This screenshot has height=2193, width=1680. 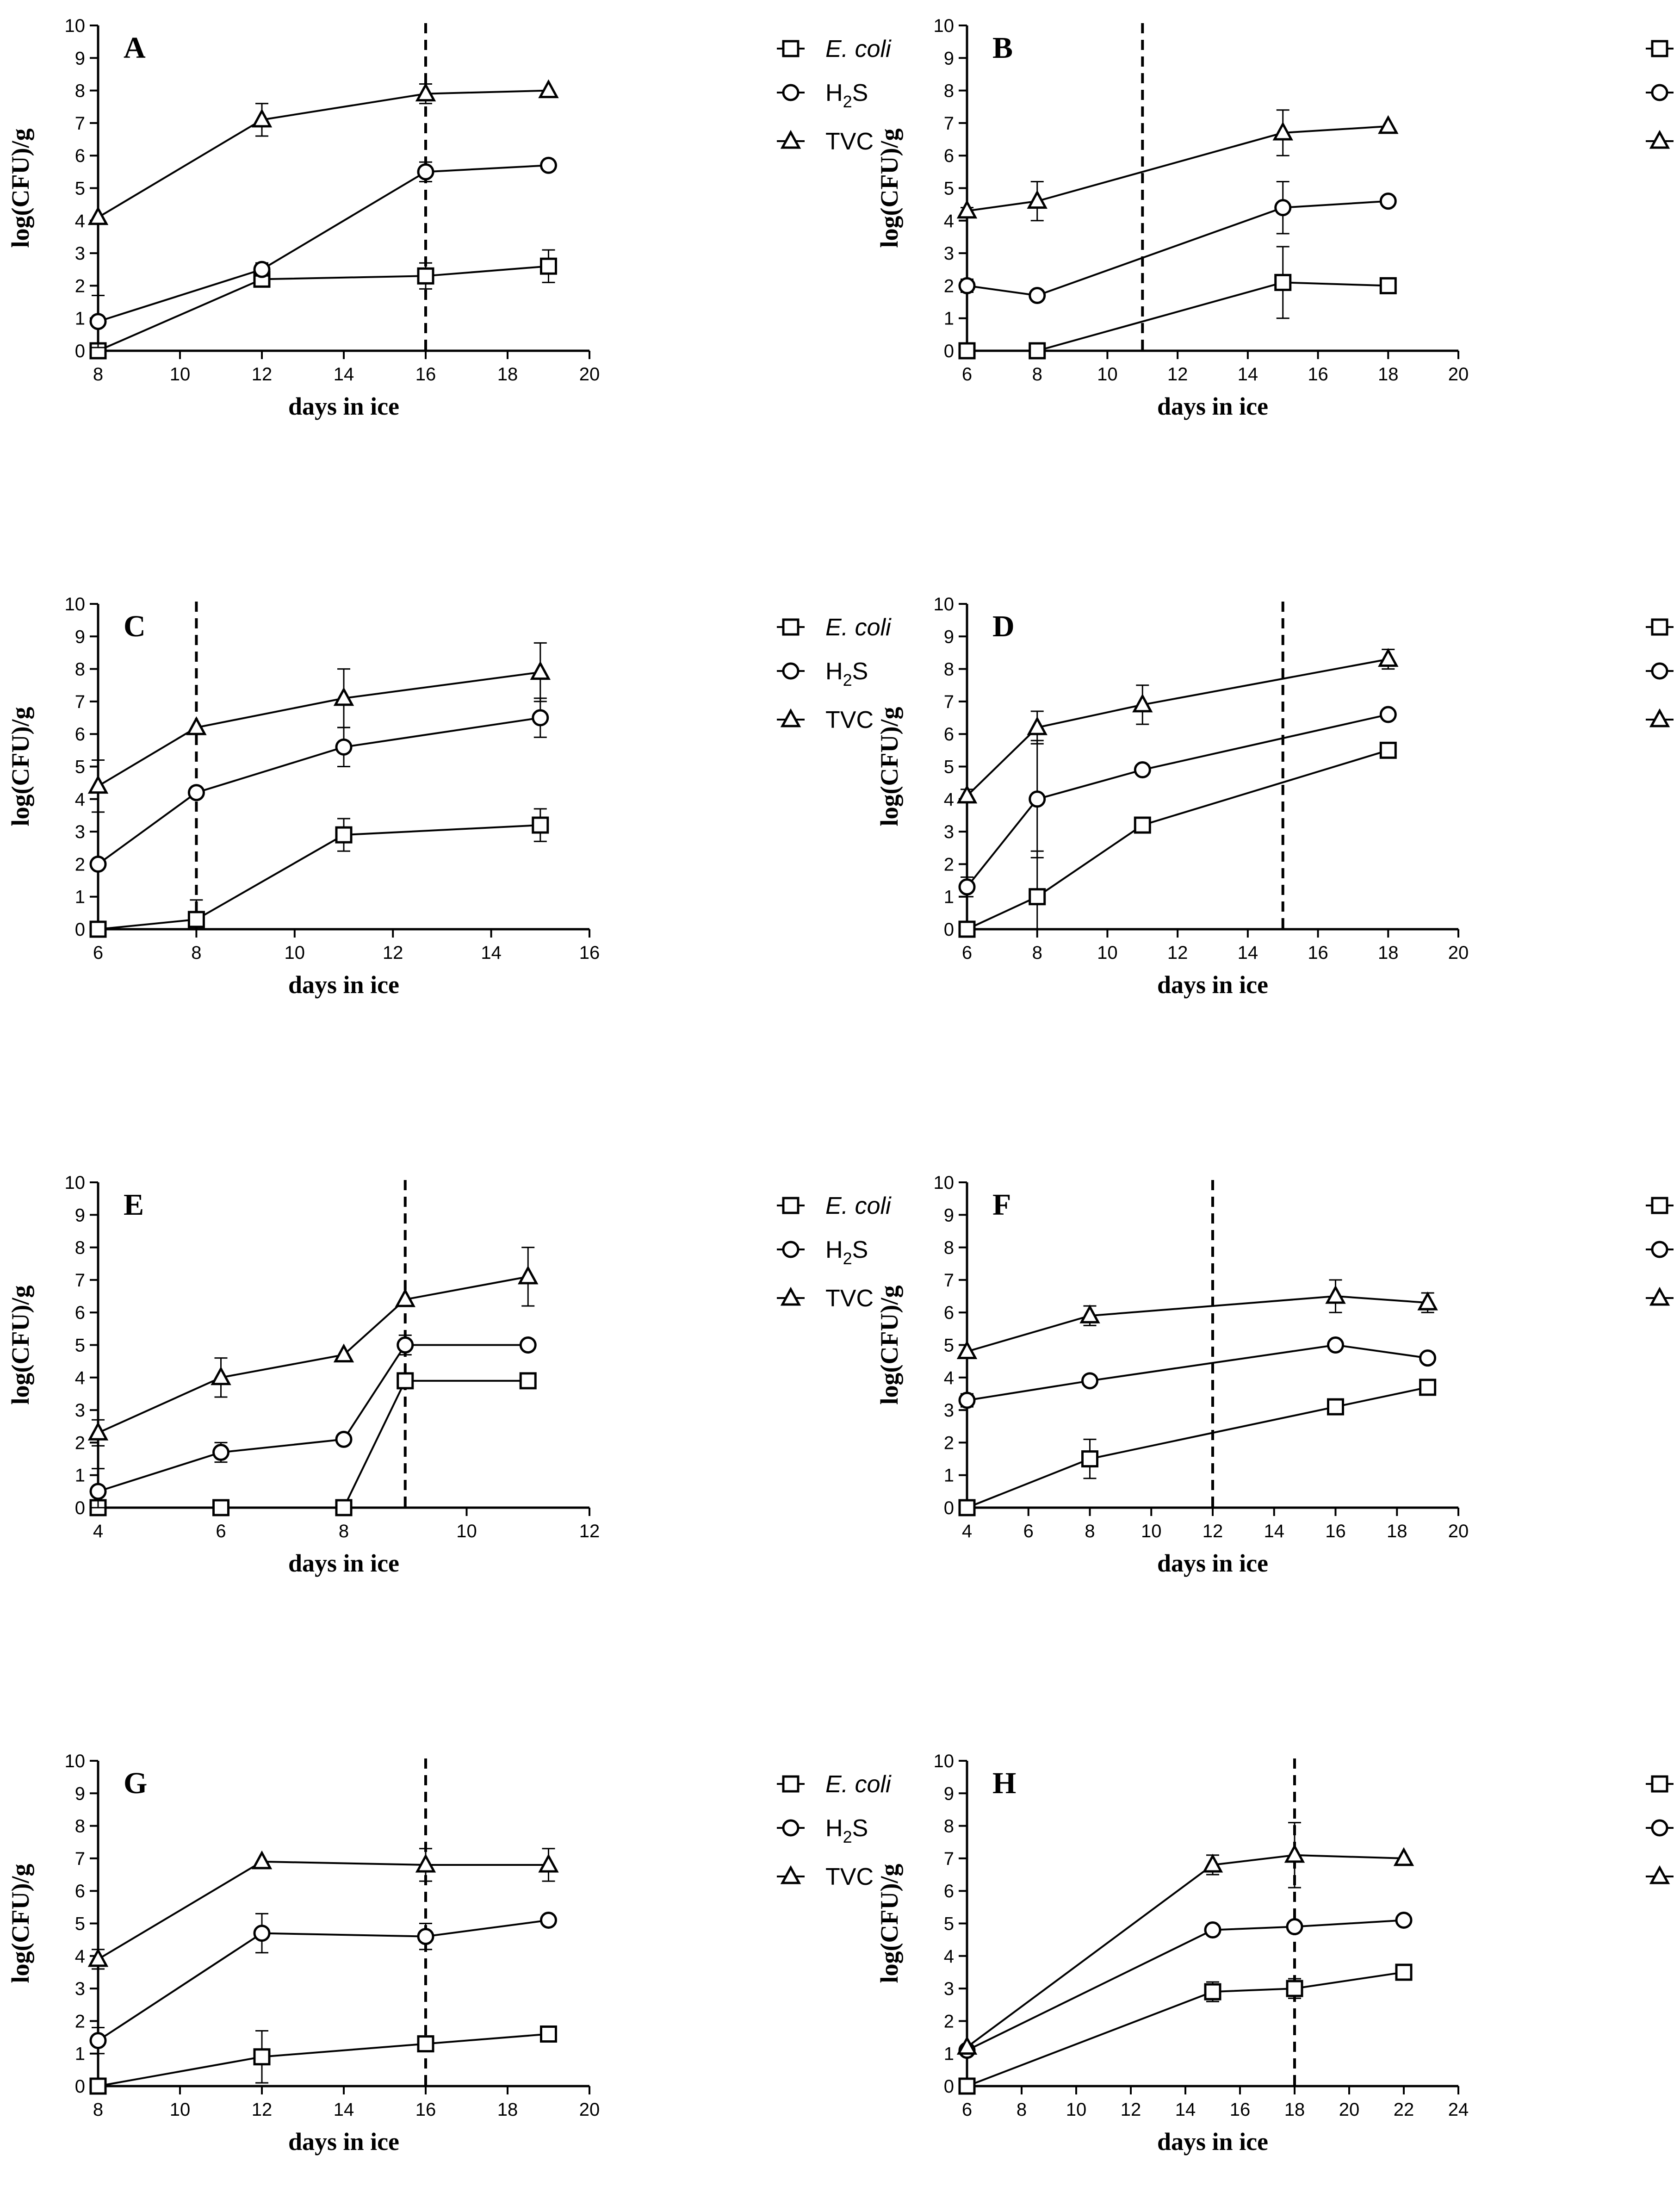 What do you see at coordinates (949, 286) in the screenshot?
I see `y-tick-label: 2` at bounding box center [949, 286].